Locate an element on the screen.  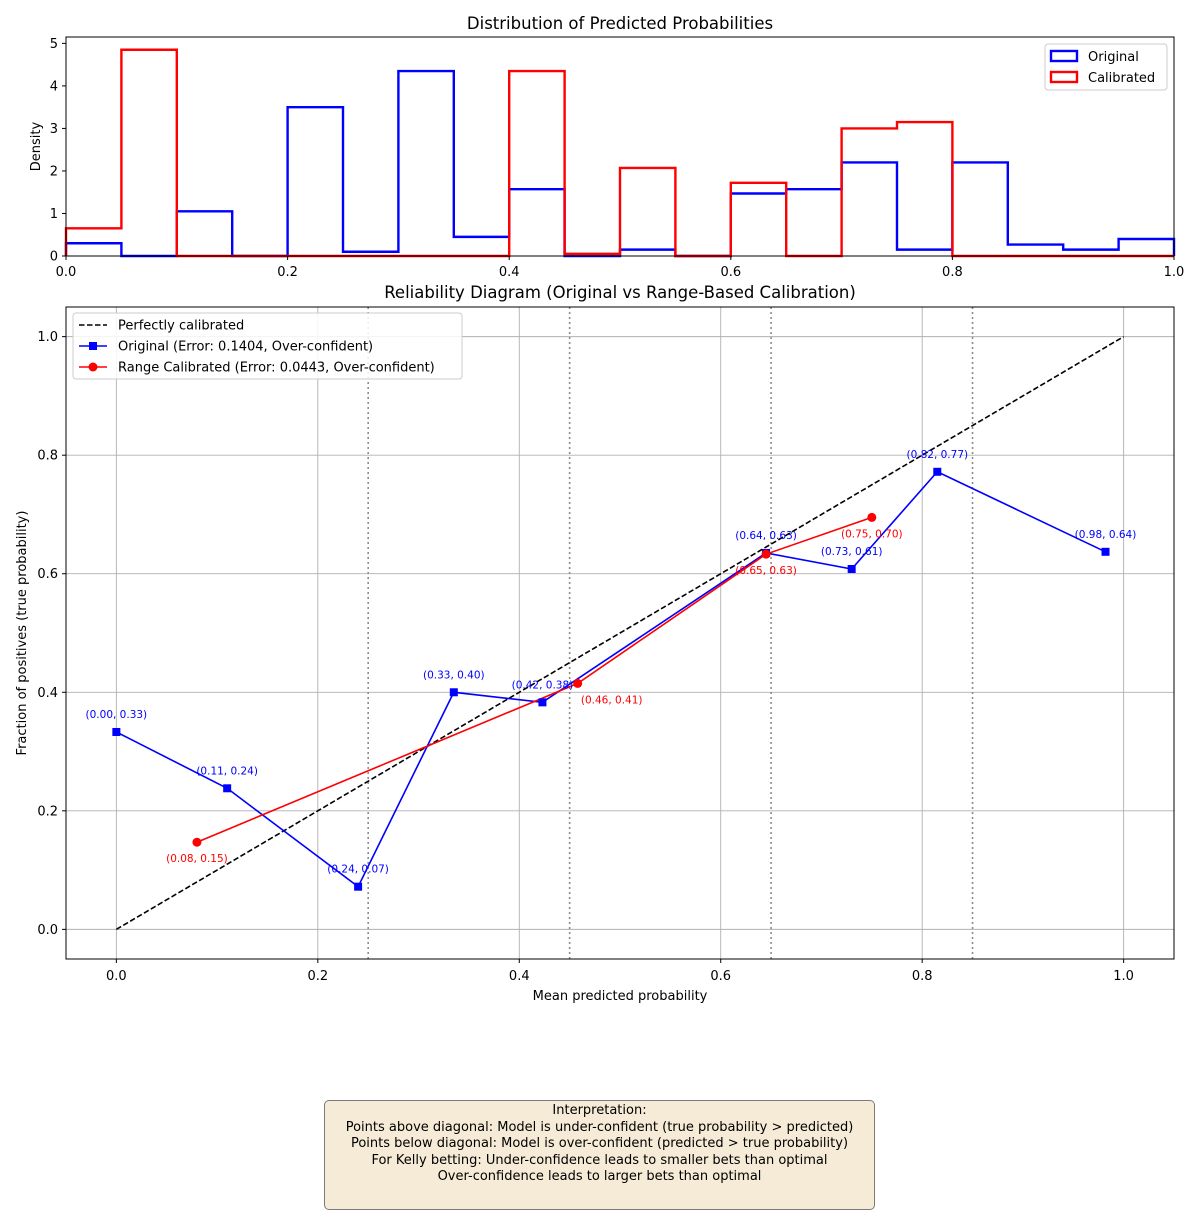
hist-ytick-label: 4 is located at coordinates (54, 86).